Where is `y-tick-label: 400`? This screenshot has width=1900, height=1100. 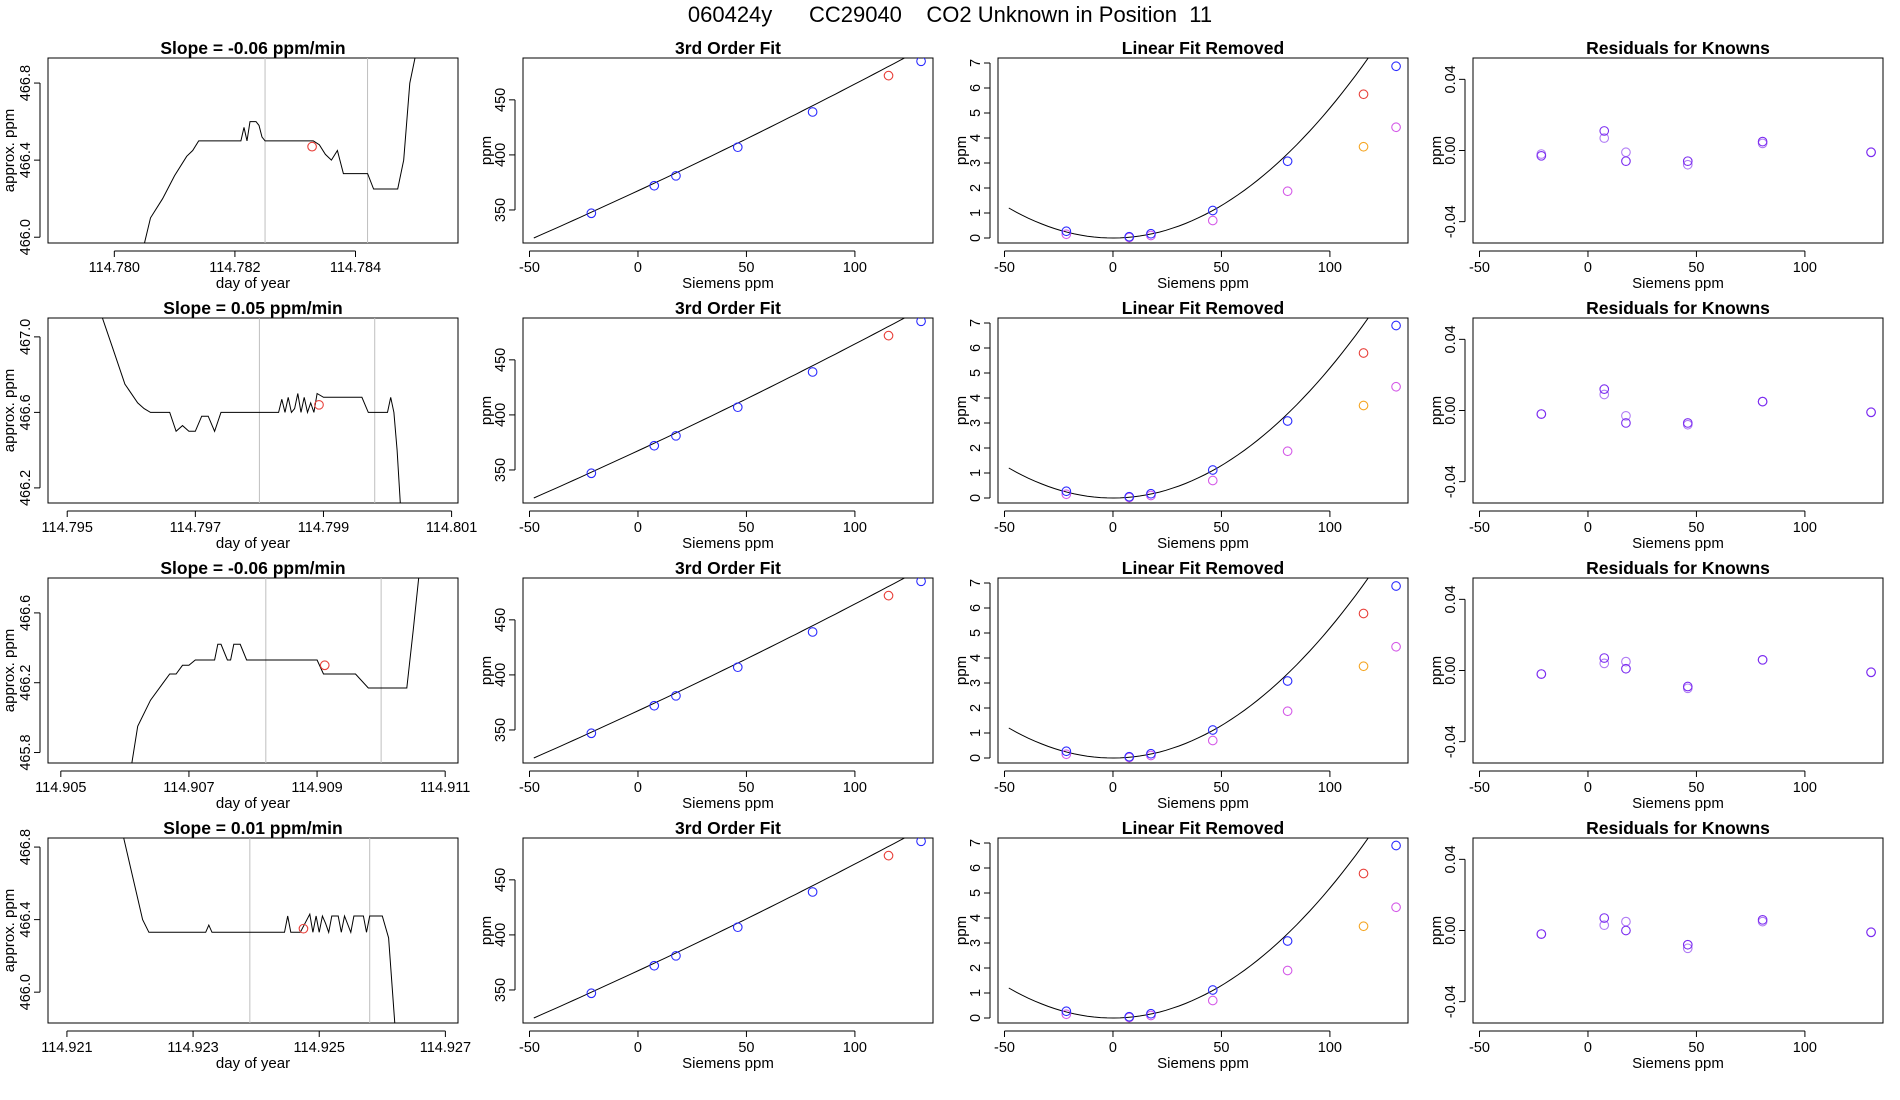 y-tick-label: 400 is located at coordinates (501, 155).